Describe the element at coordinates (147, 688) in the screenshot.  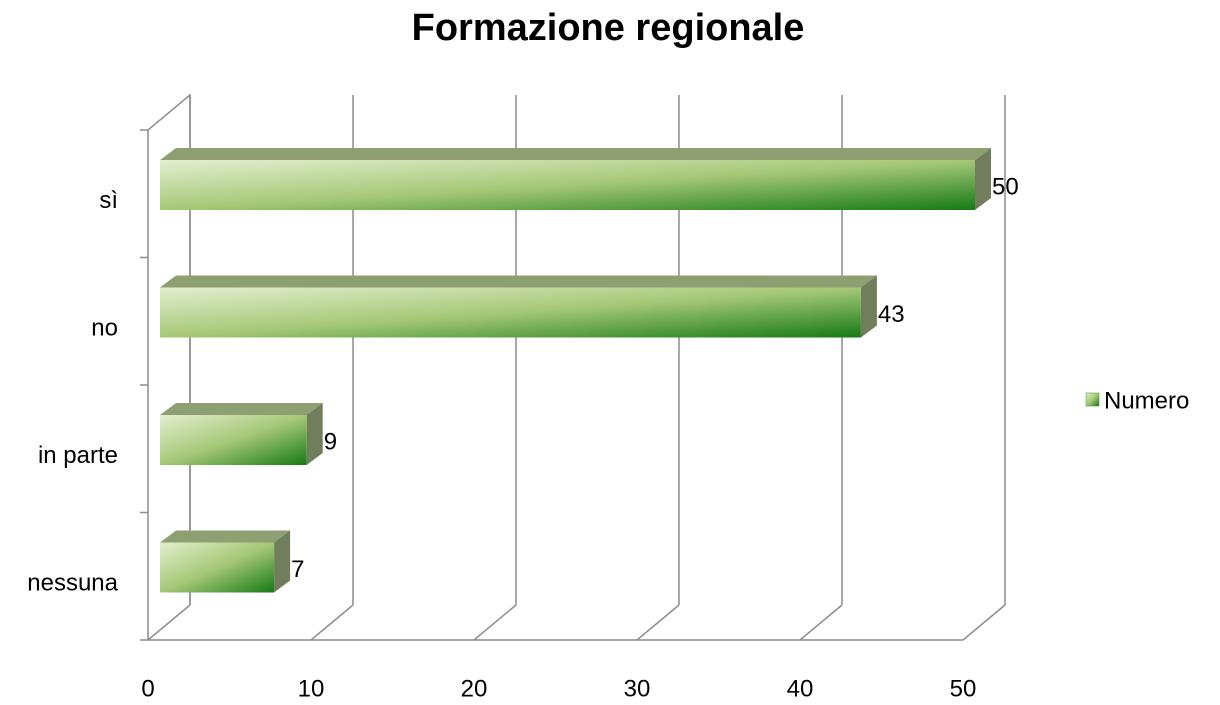
I see `x-tick-label: 0` at that location.